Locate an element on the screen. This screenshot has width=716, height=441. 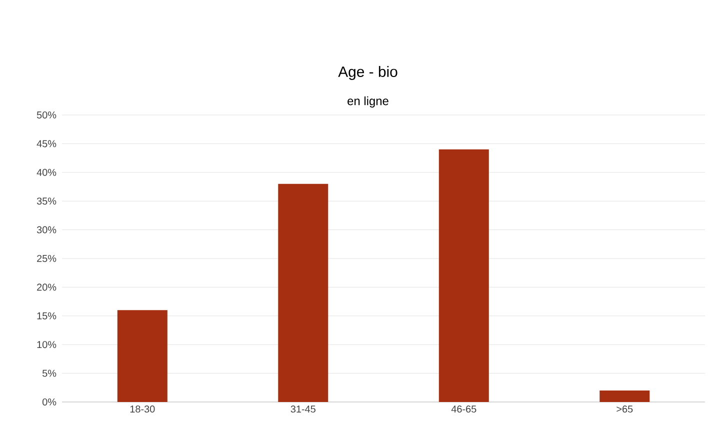
y-tick-label: 30% is located at coordinates (46, 230).